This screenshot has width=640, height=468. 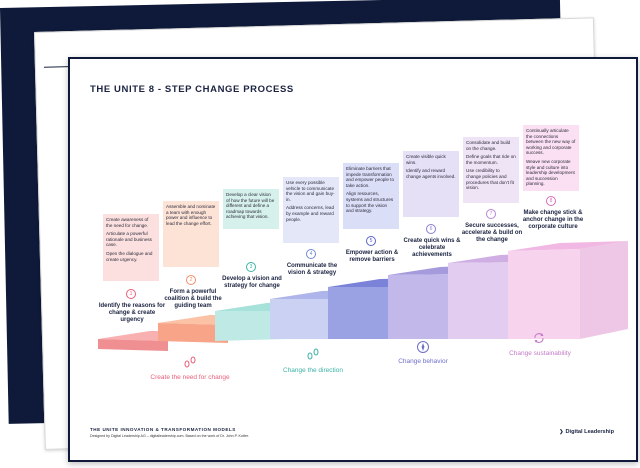 What do you see at coordinates (551, 201) in the screenshot?
I see `step-8-number: 8` at bounding box center [551, 201].